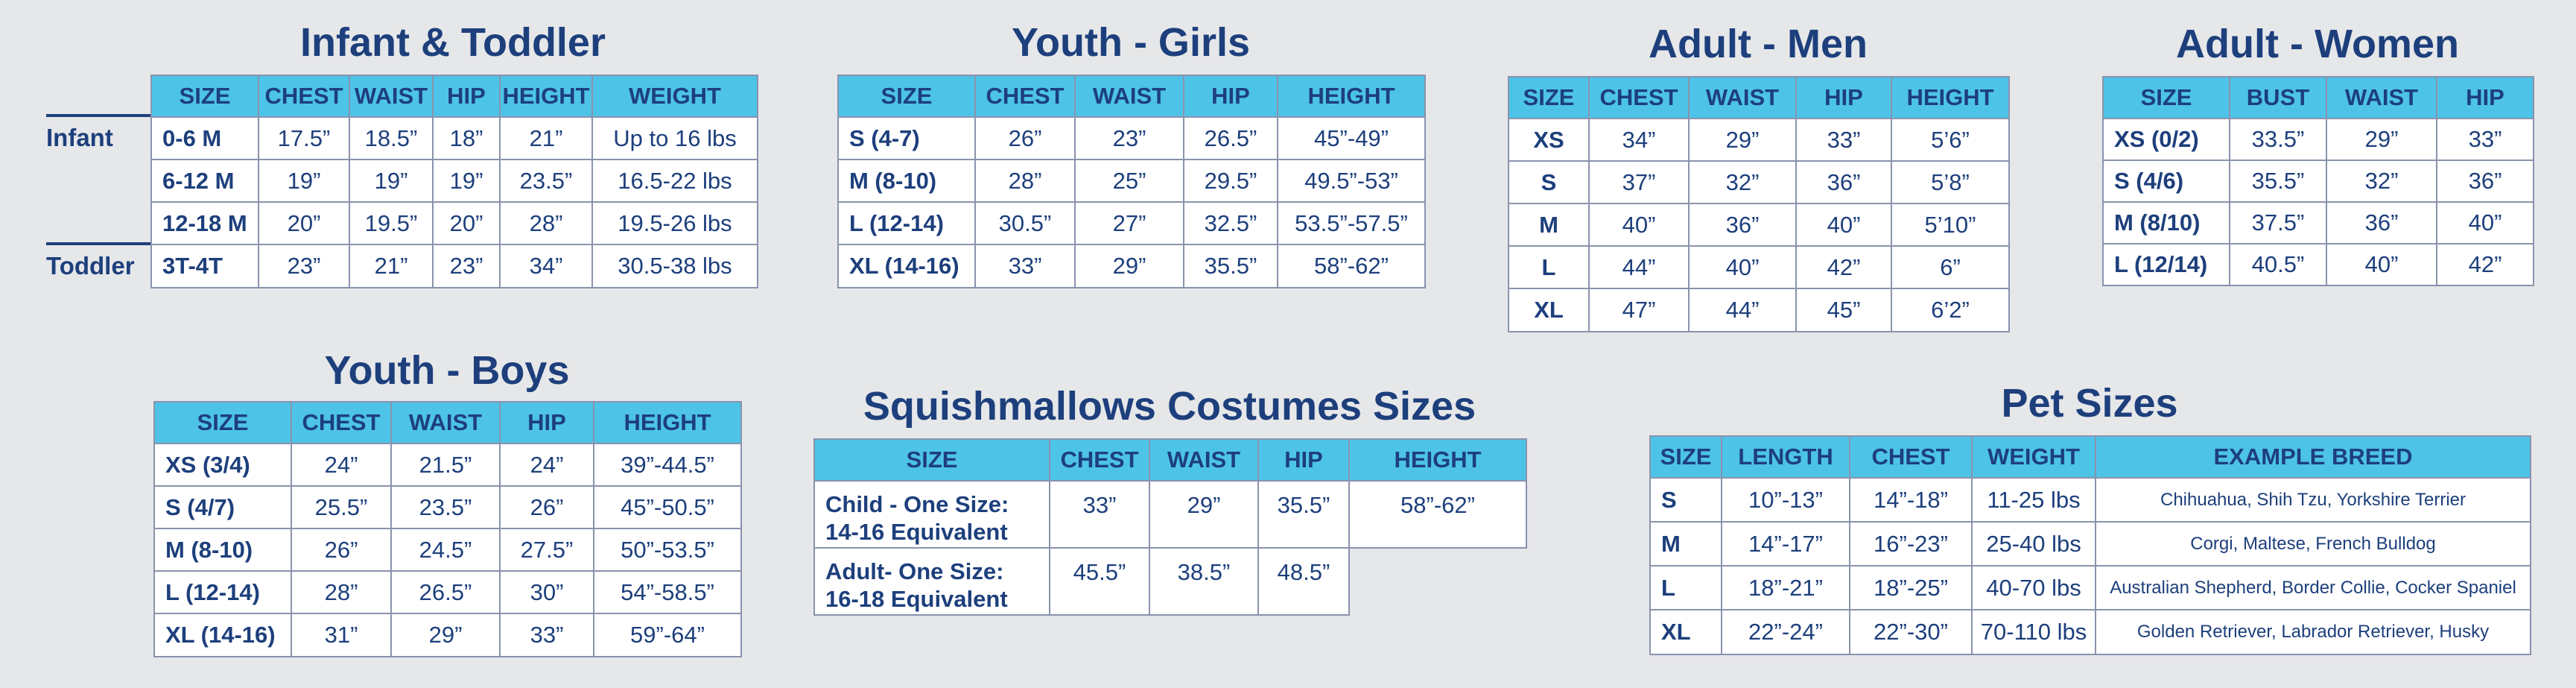  Describe the element at coordinates (675, 266) in the screenshot. I see `table-cell: 30.5-38 lbs` at that location.